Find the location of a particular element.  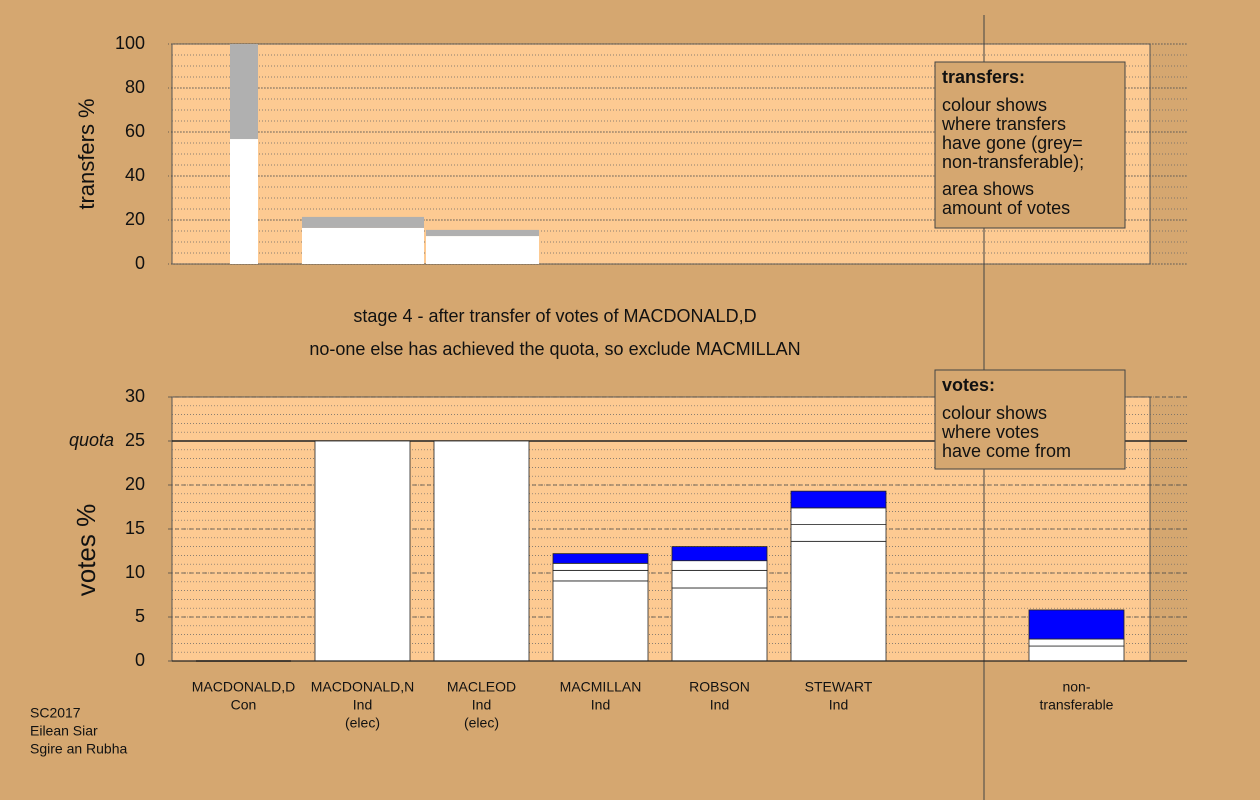

x-tick-label: Con is located at coordinates (244, 705).